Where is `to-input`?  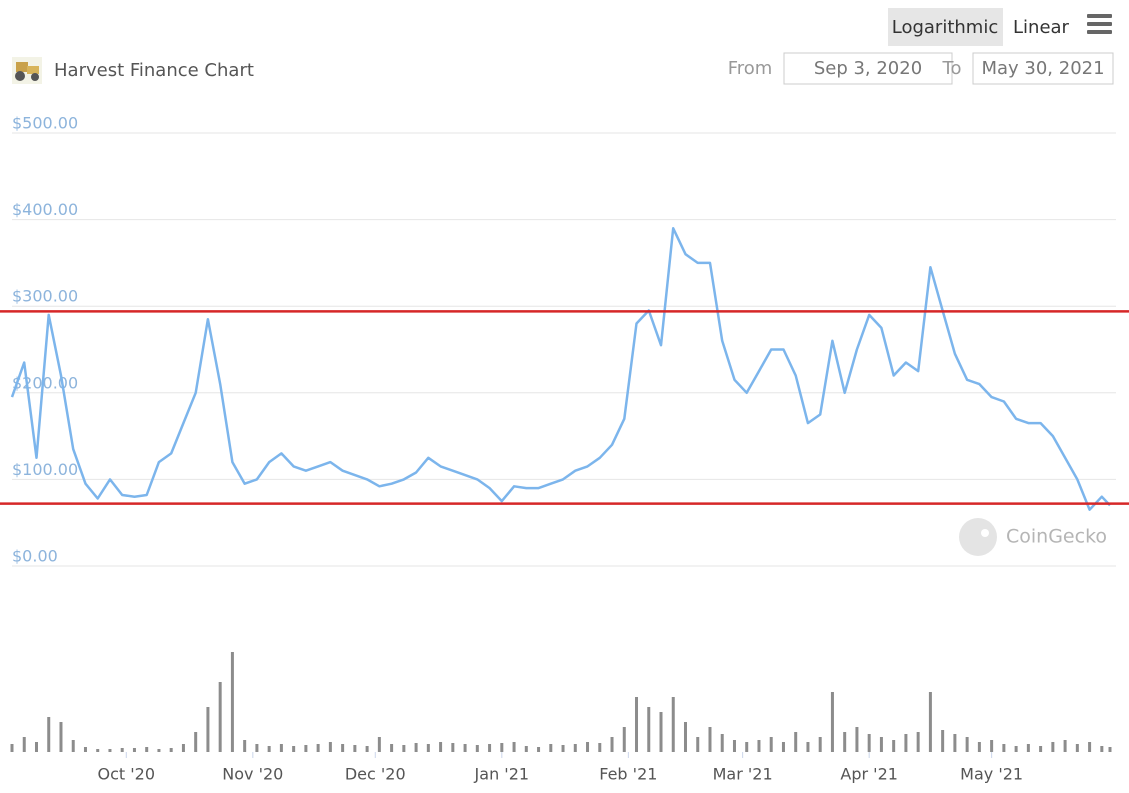
to-input is located at coordinates (1043, 68).